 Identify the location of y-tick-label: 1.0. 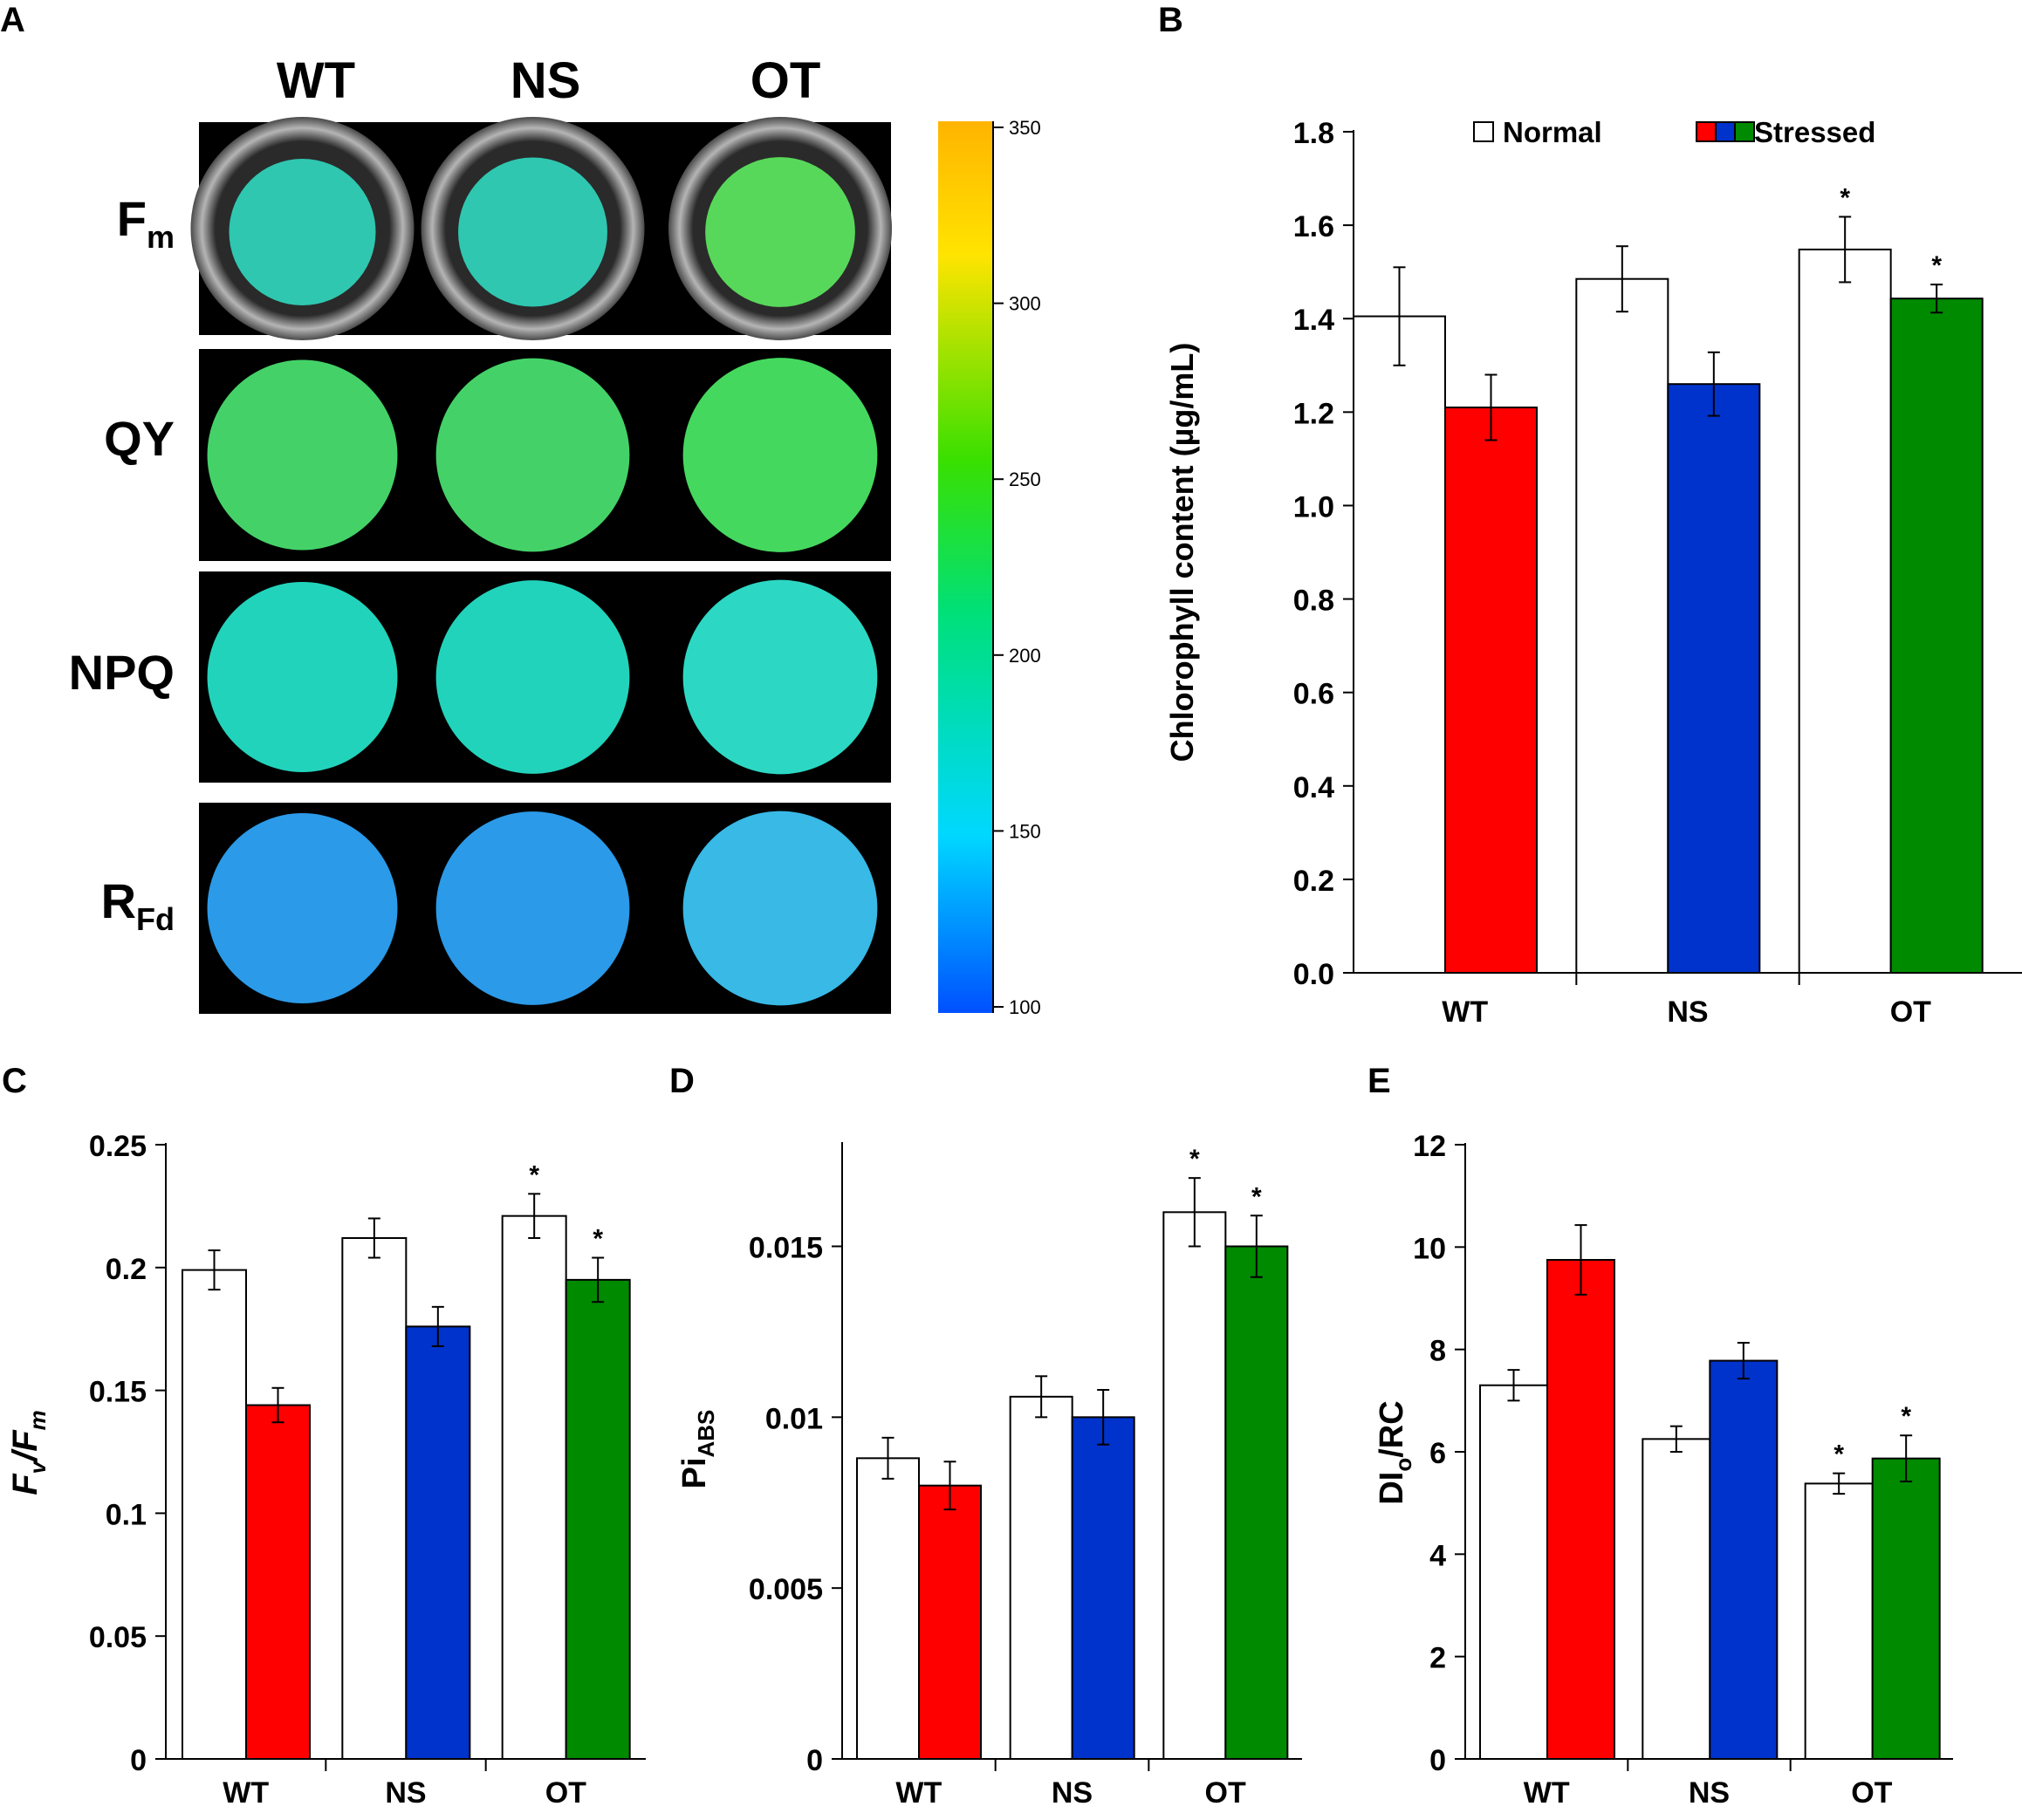
(1313, 506).